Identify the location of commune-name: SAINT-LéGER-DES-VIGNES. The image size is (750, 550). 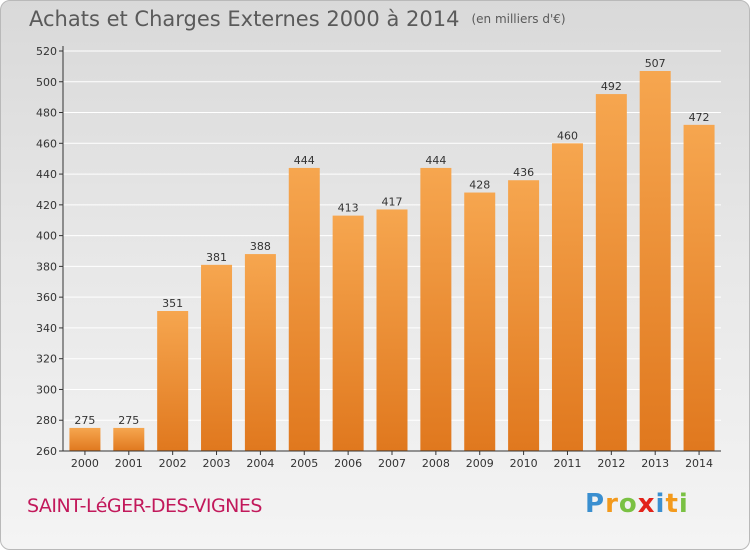
(144, 506).